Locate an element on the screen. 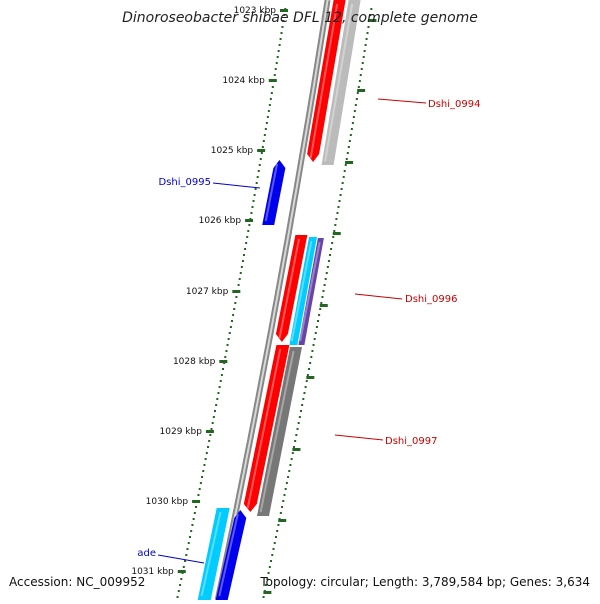 This screenshot has height=604, width=600. tick-label: 1028 kbp is located at coordinates (194, 362).